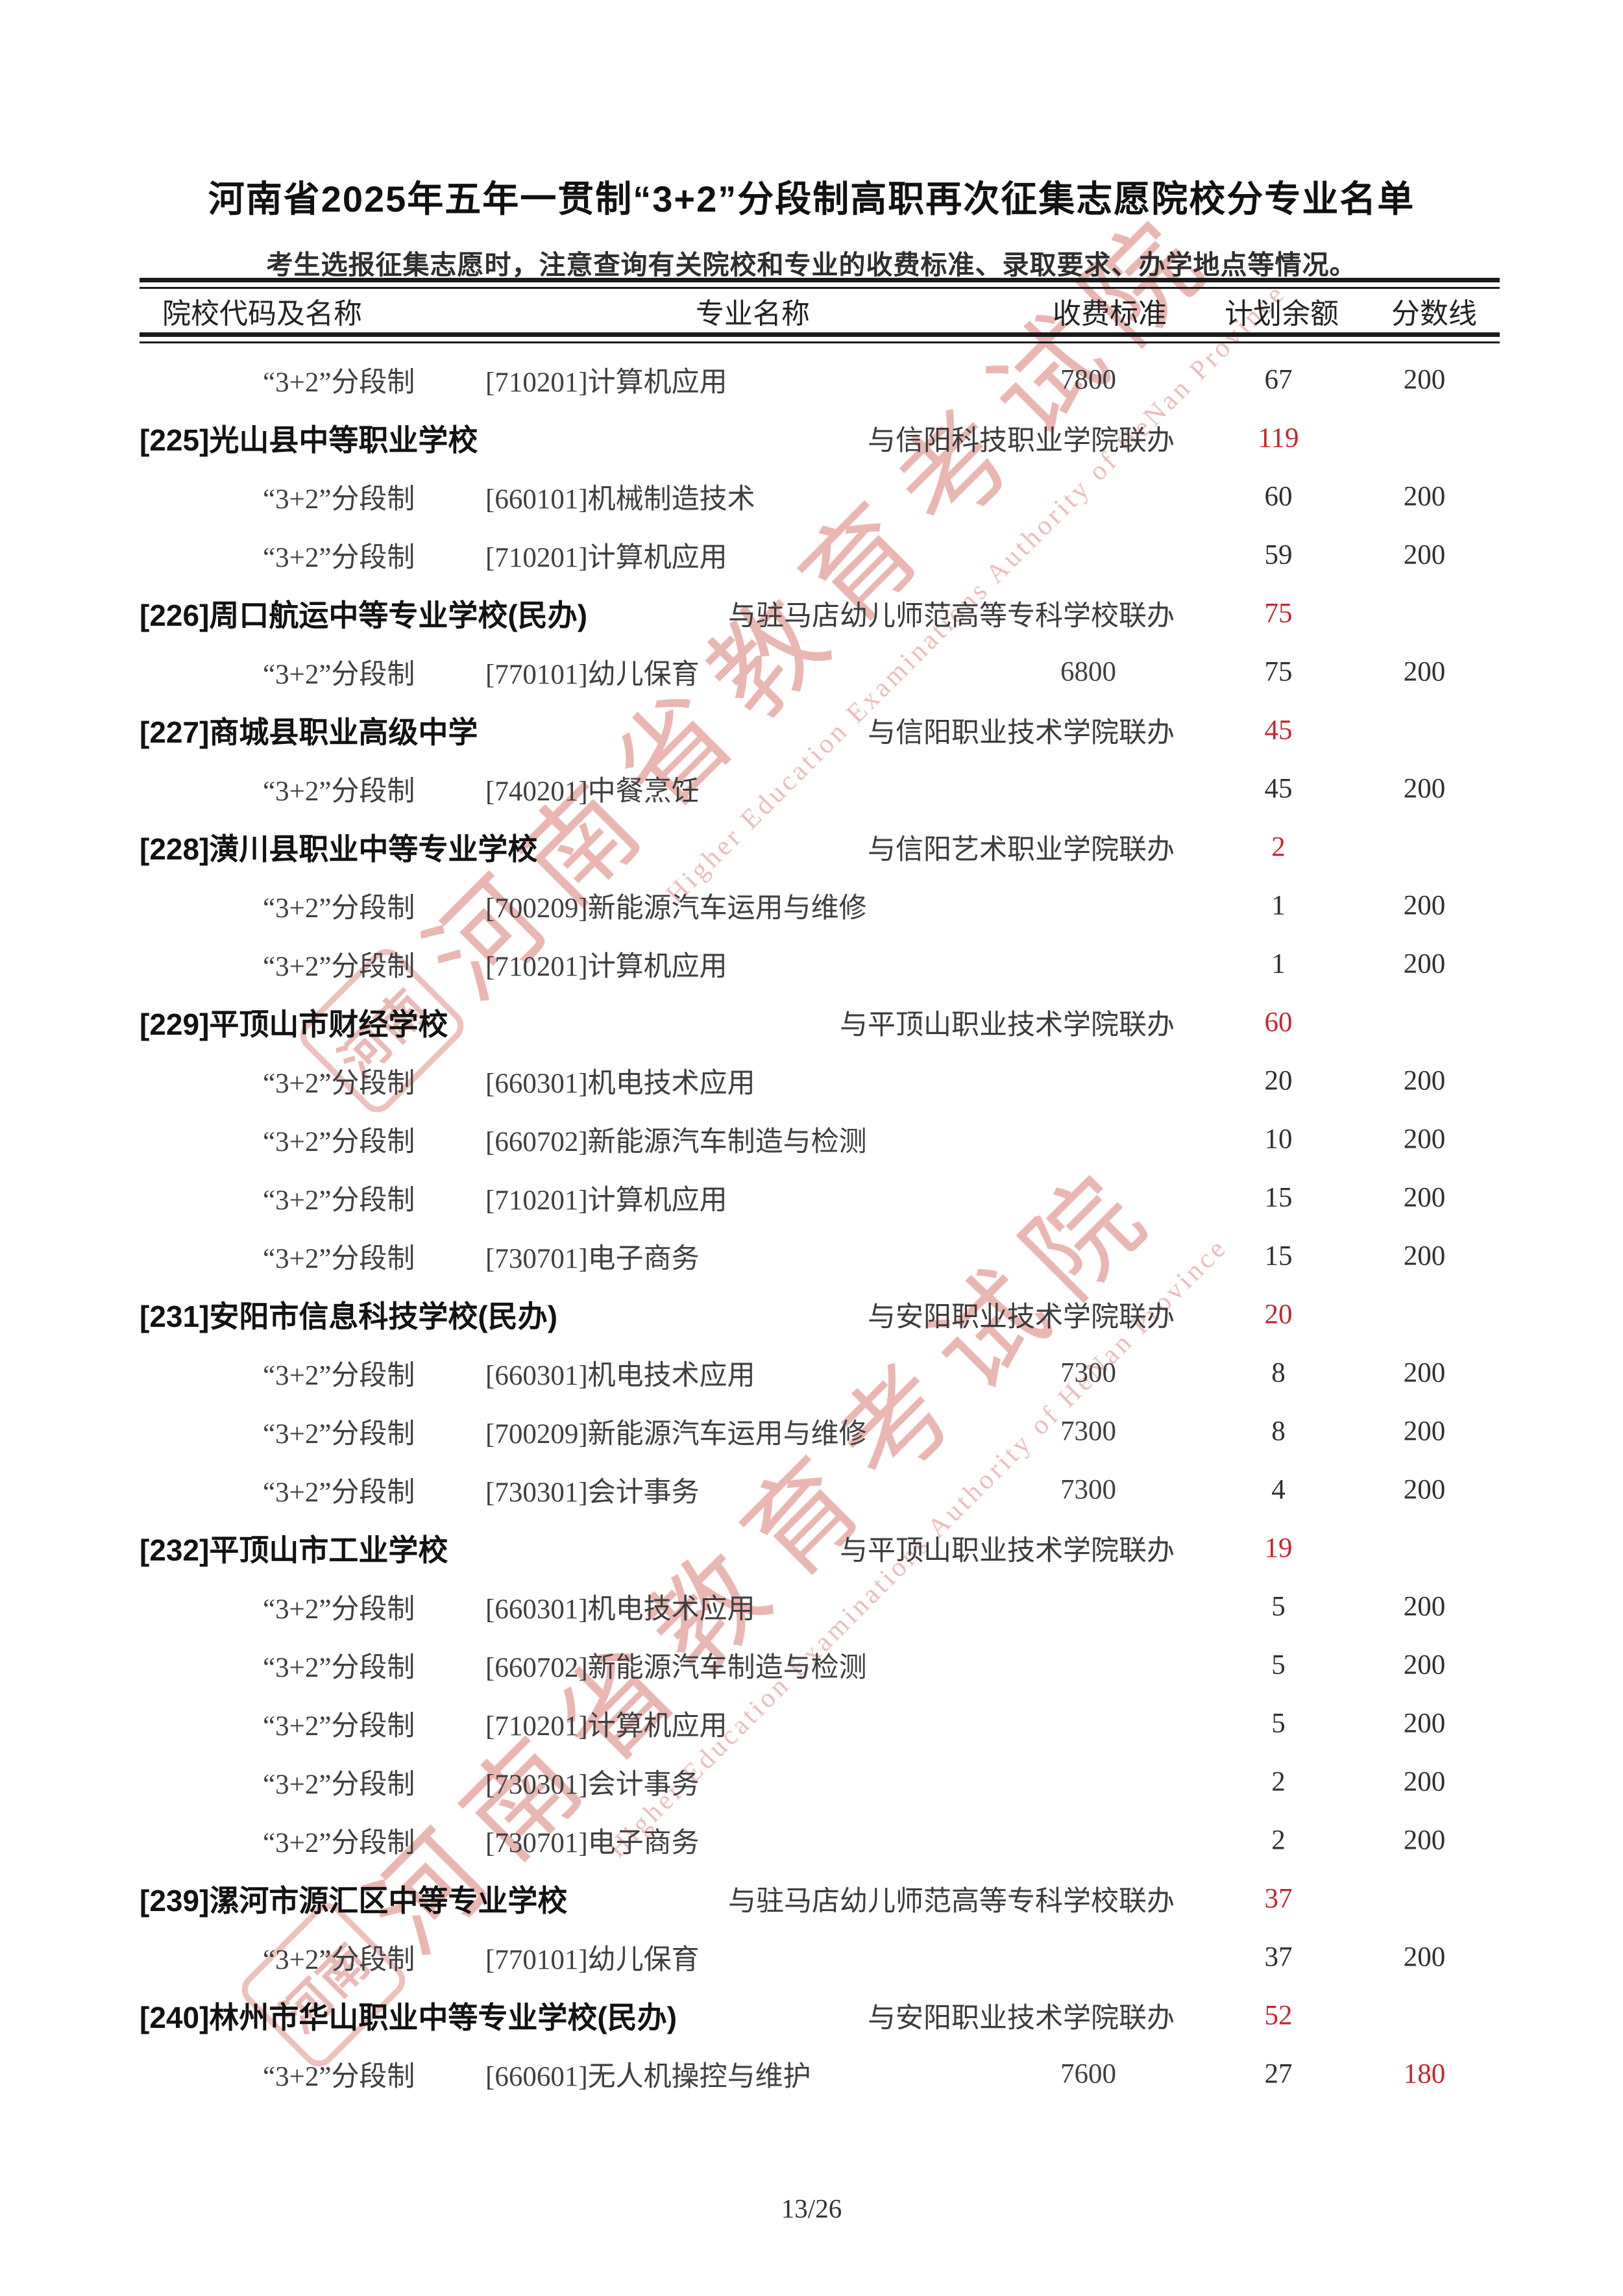  Describe the element at coordinates (811, 1314) in the screenshot. I see `school-row: [231]安阳市信息科技学校(民办) 与安阳职业技术学院联办 20` at that location.